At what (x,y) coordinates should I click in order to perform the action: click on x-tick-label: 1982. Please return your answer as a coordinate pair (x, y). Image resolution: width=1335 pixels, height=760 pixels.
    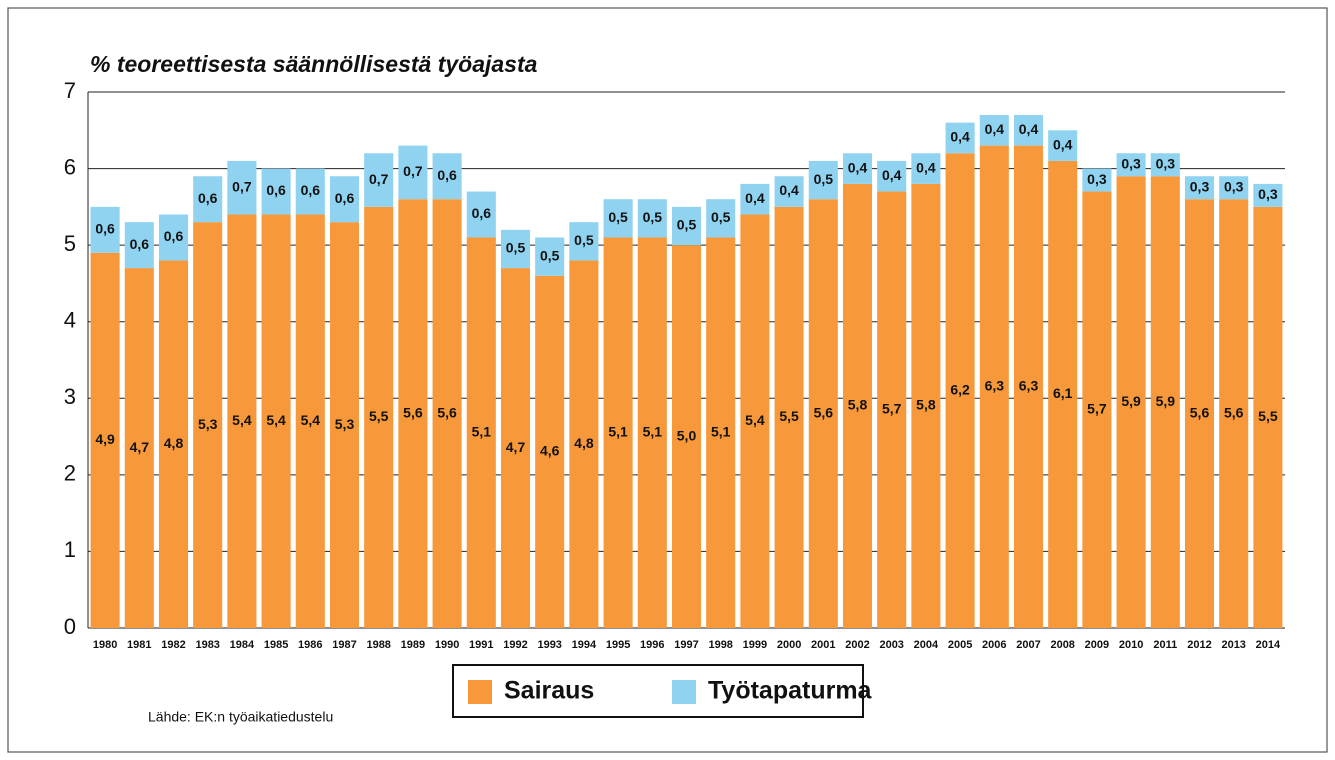
    Looking at the image, I should click on (173, 645).